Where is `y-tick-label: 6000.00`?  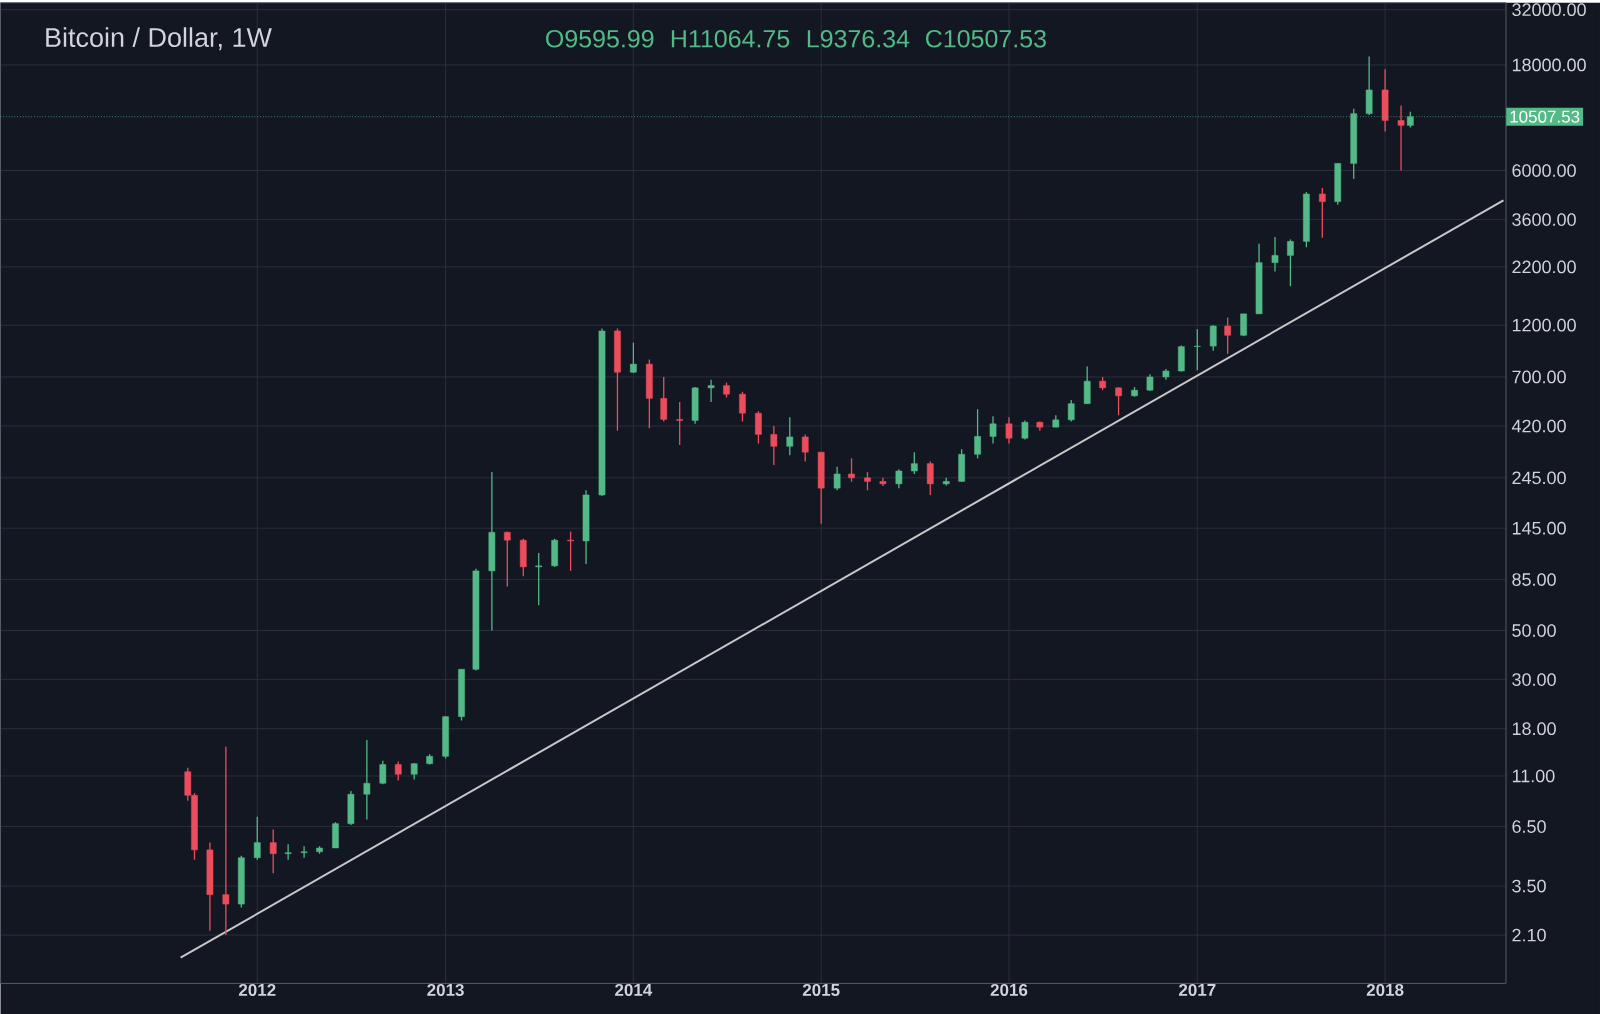
y-tick-label: 6000.00 is located at coordinates (1544, 170).